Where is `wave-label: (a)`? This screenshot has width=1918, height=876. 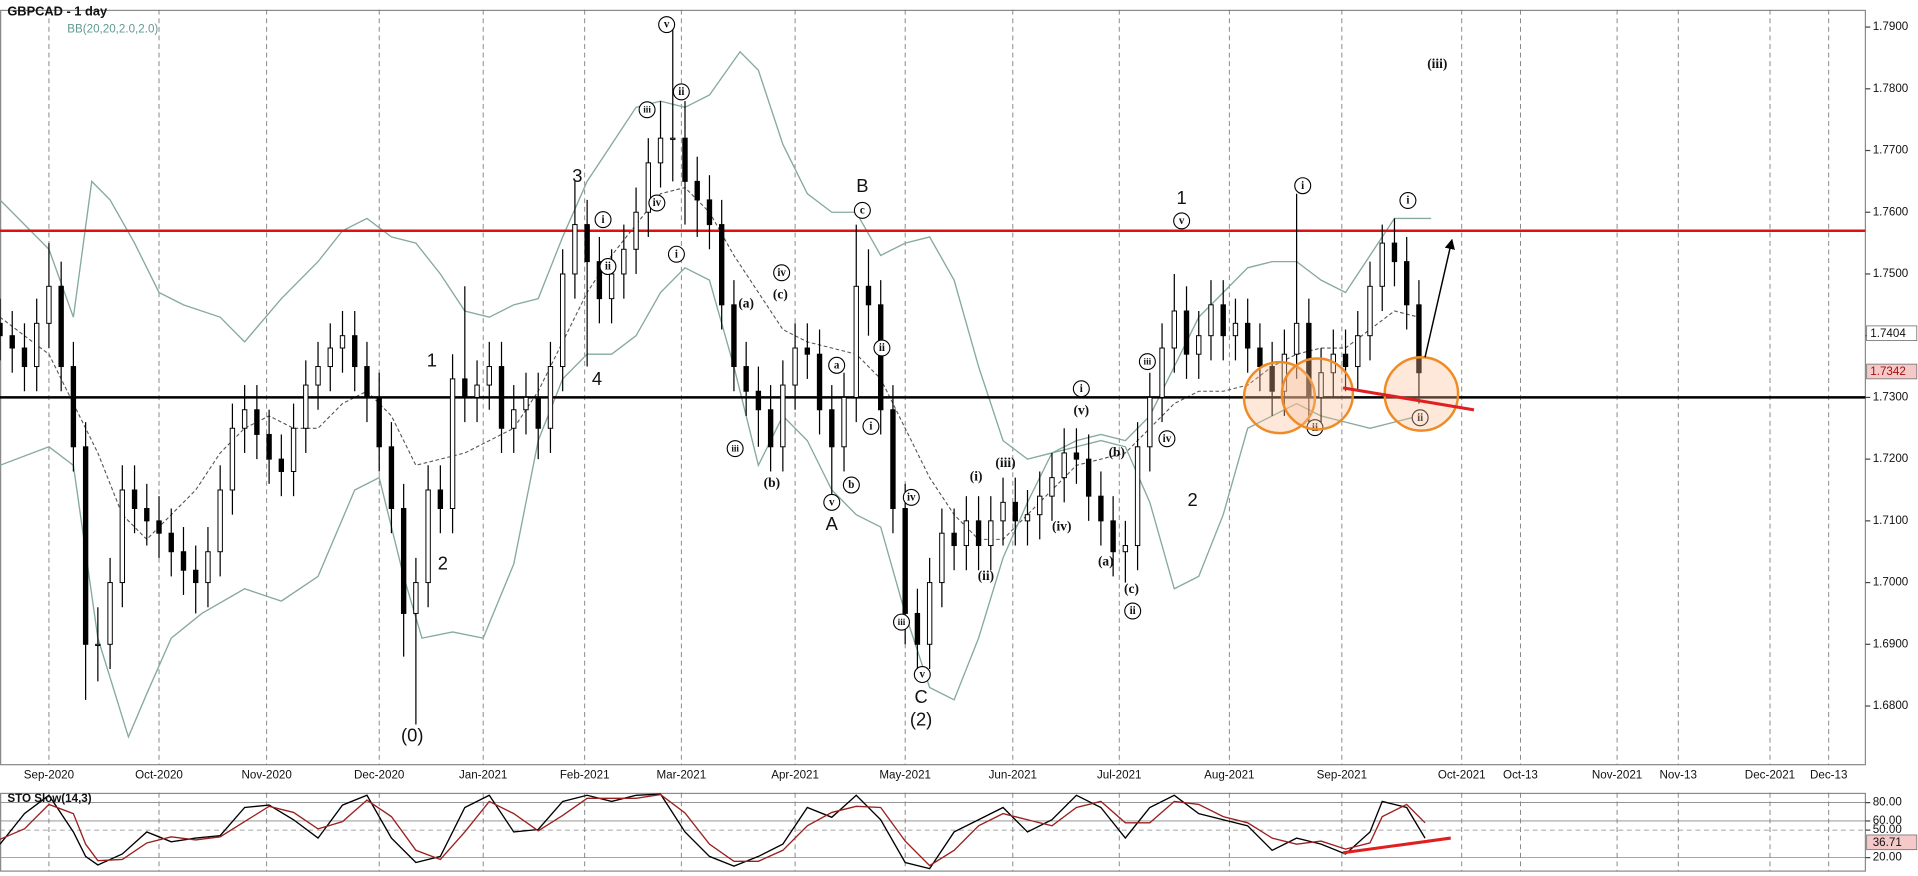
wave-label: (a) is located at coordinates (746, 302).